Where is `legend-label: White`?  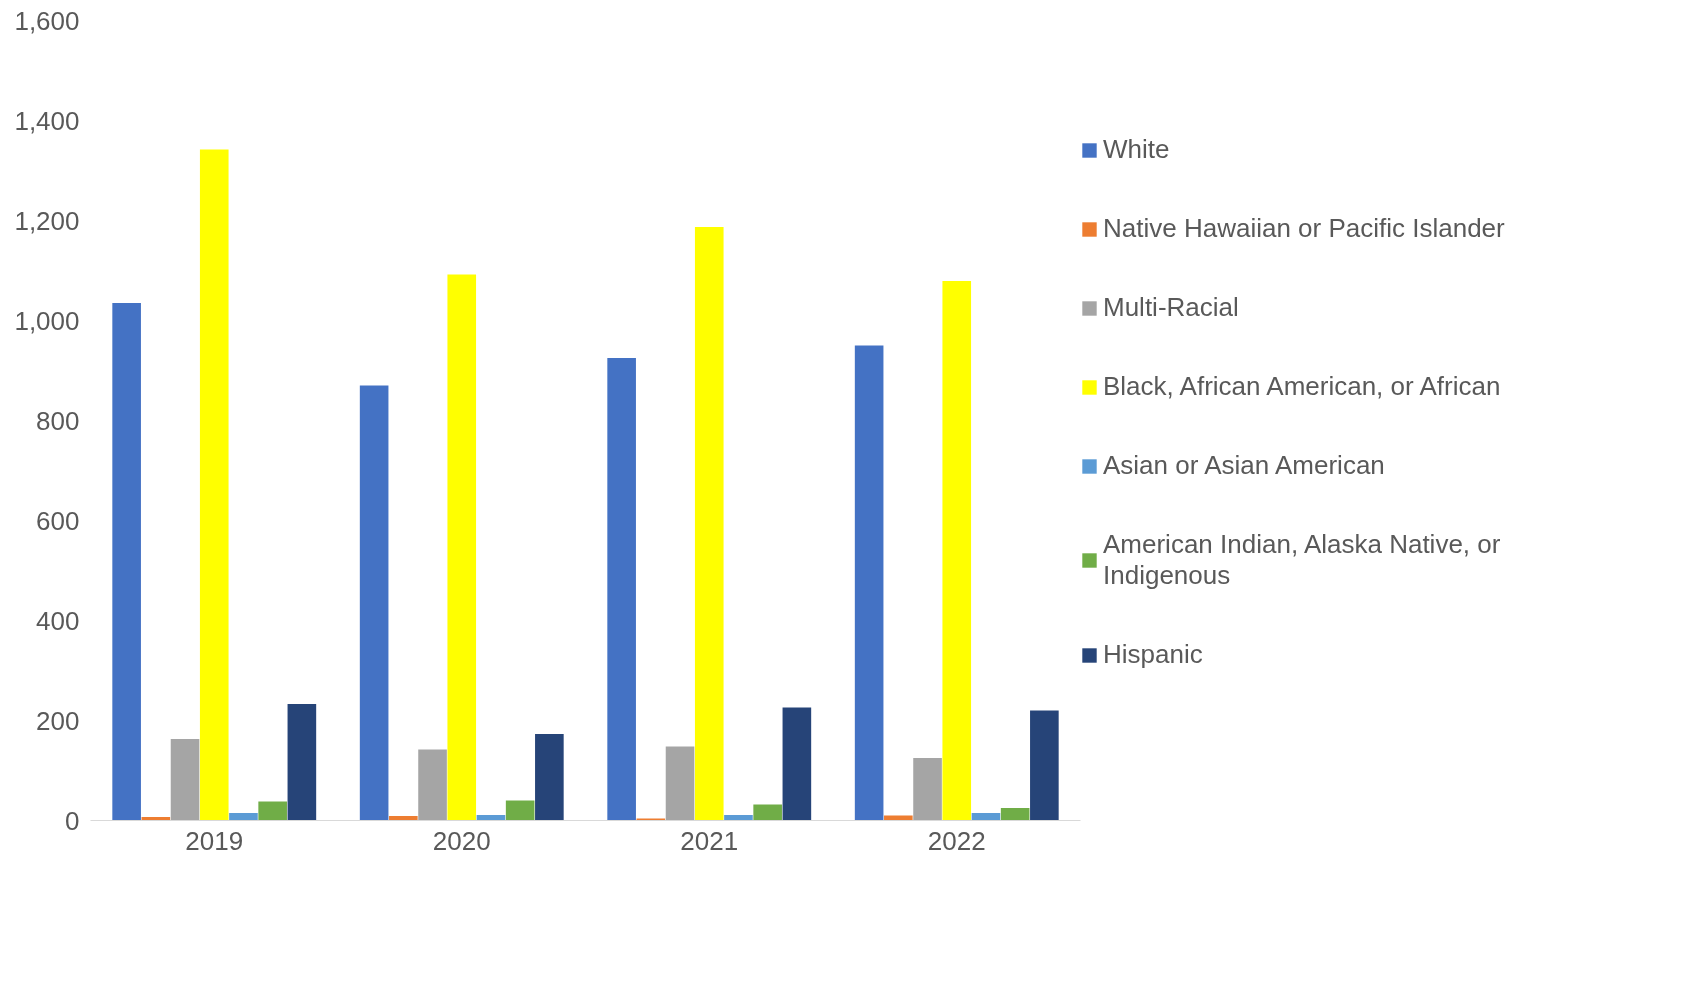 legend-label: White is located at coordinates (1136, 149).